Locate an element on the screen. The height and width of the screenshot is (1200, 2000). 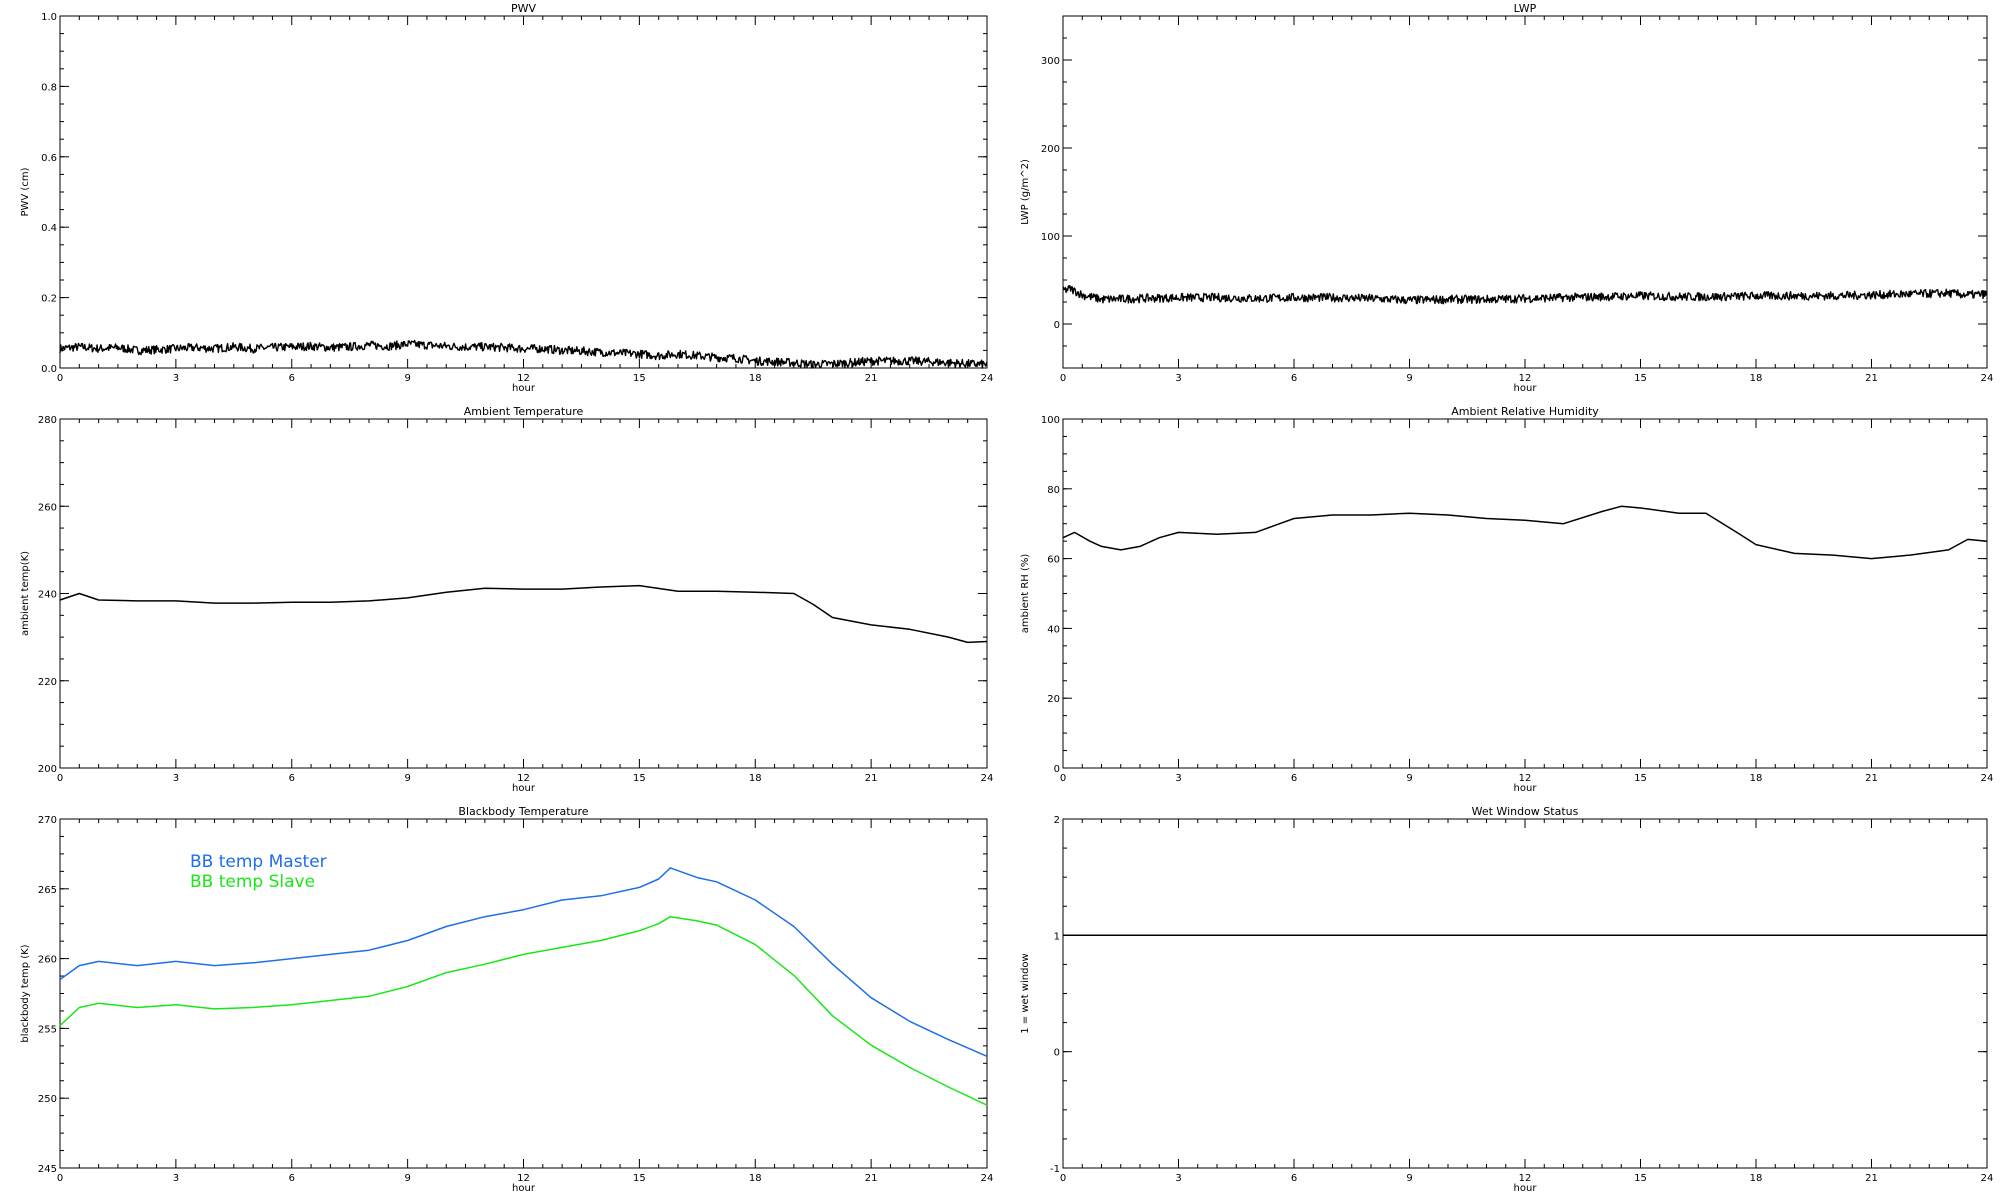
y-axis-label: ambient temp(K) is located at coordinates (25, 593).